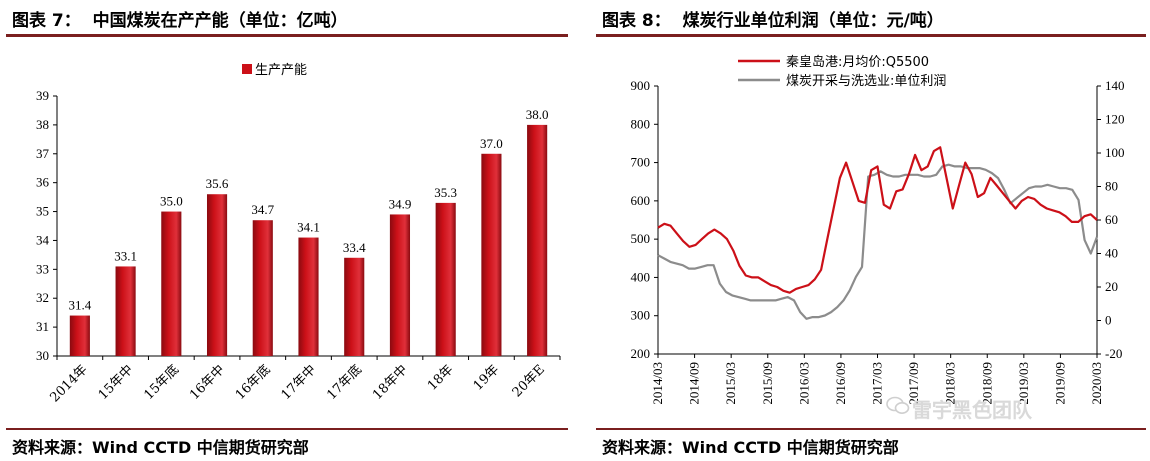 The image size is (1150, 461). Describe the element at coordinates (116, 382) in the screenshot. I see `x-tick-label: 15年中` at that location.